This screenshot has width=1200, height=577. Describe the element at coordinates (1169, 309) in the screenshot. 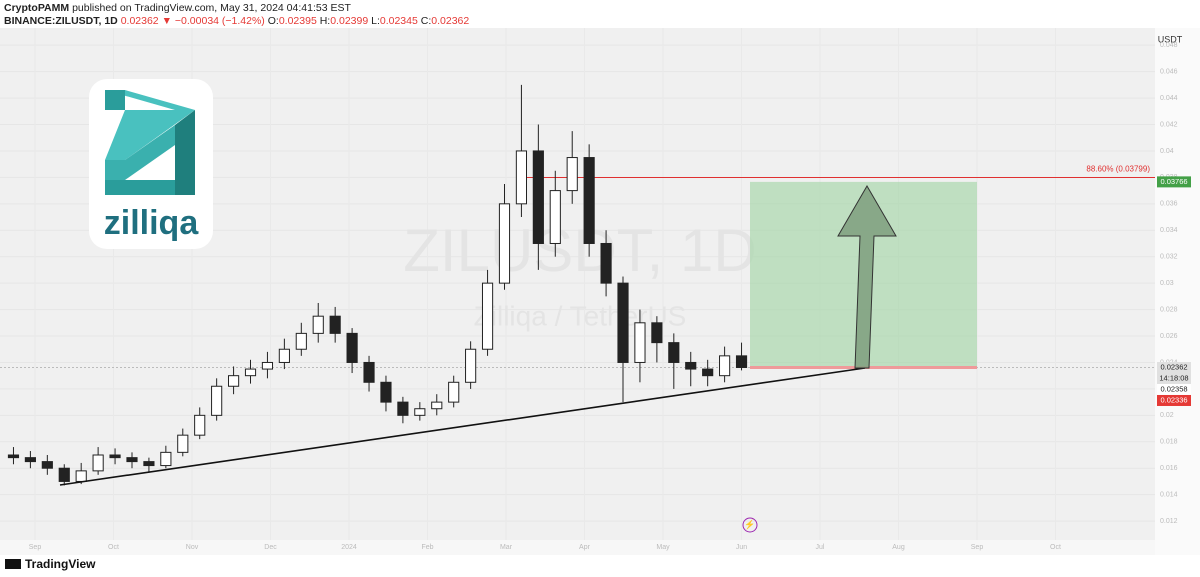

I see `y-tick-label: 0.028` at that location.